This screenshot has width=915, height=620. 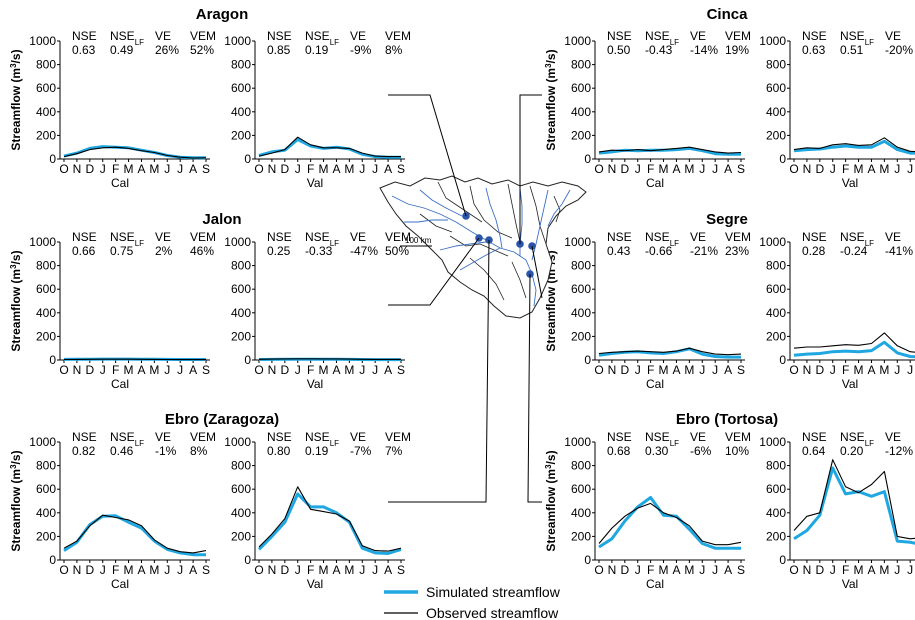 I want to click on station-title: Cinca, so click(x=728, y=14).